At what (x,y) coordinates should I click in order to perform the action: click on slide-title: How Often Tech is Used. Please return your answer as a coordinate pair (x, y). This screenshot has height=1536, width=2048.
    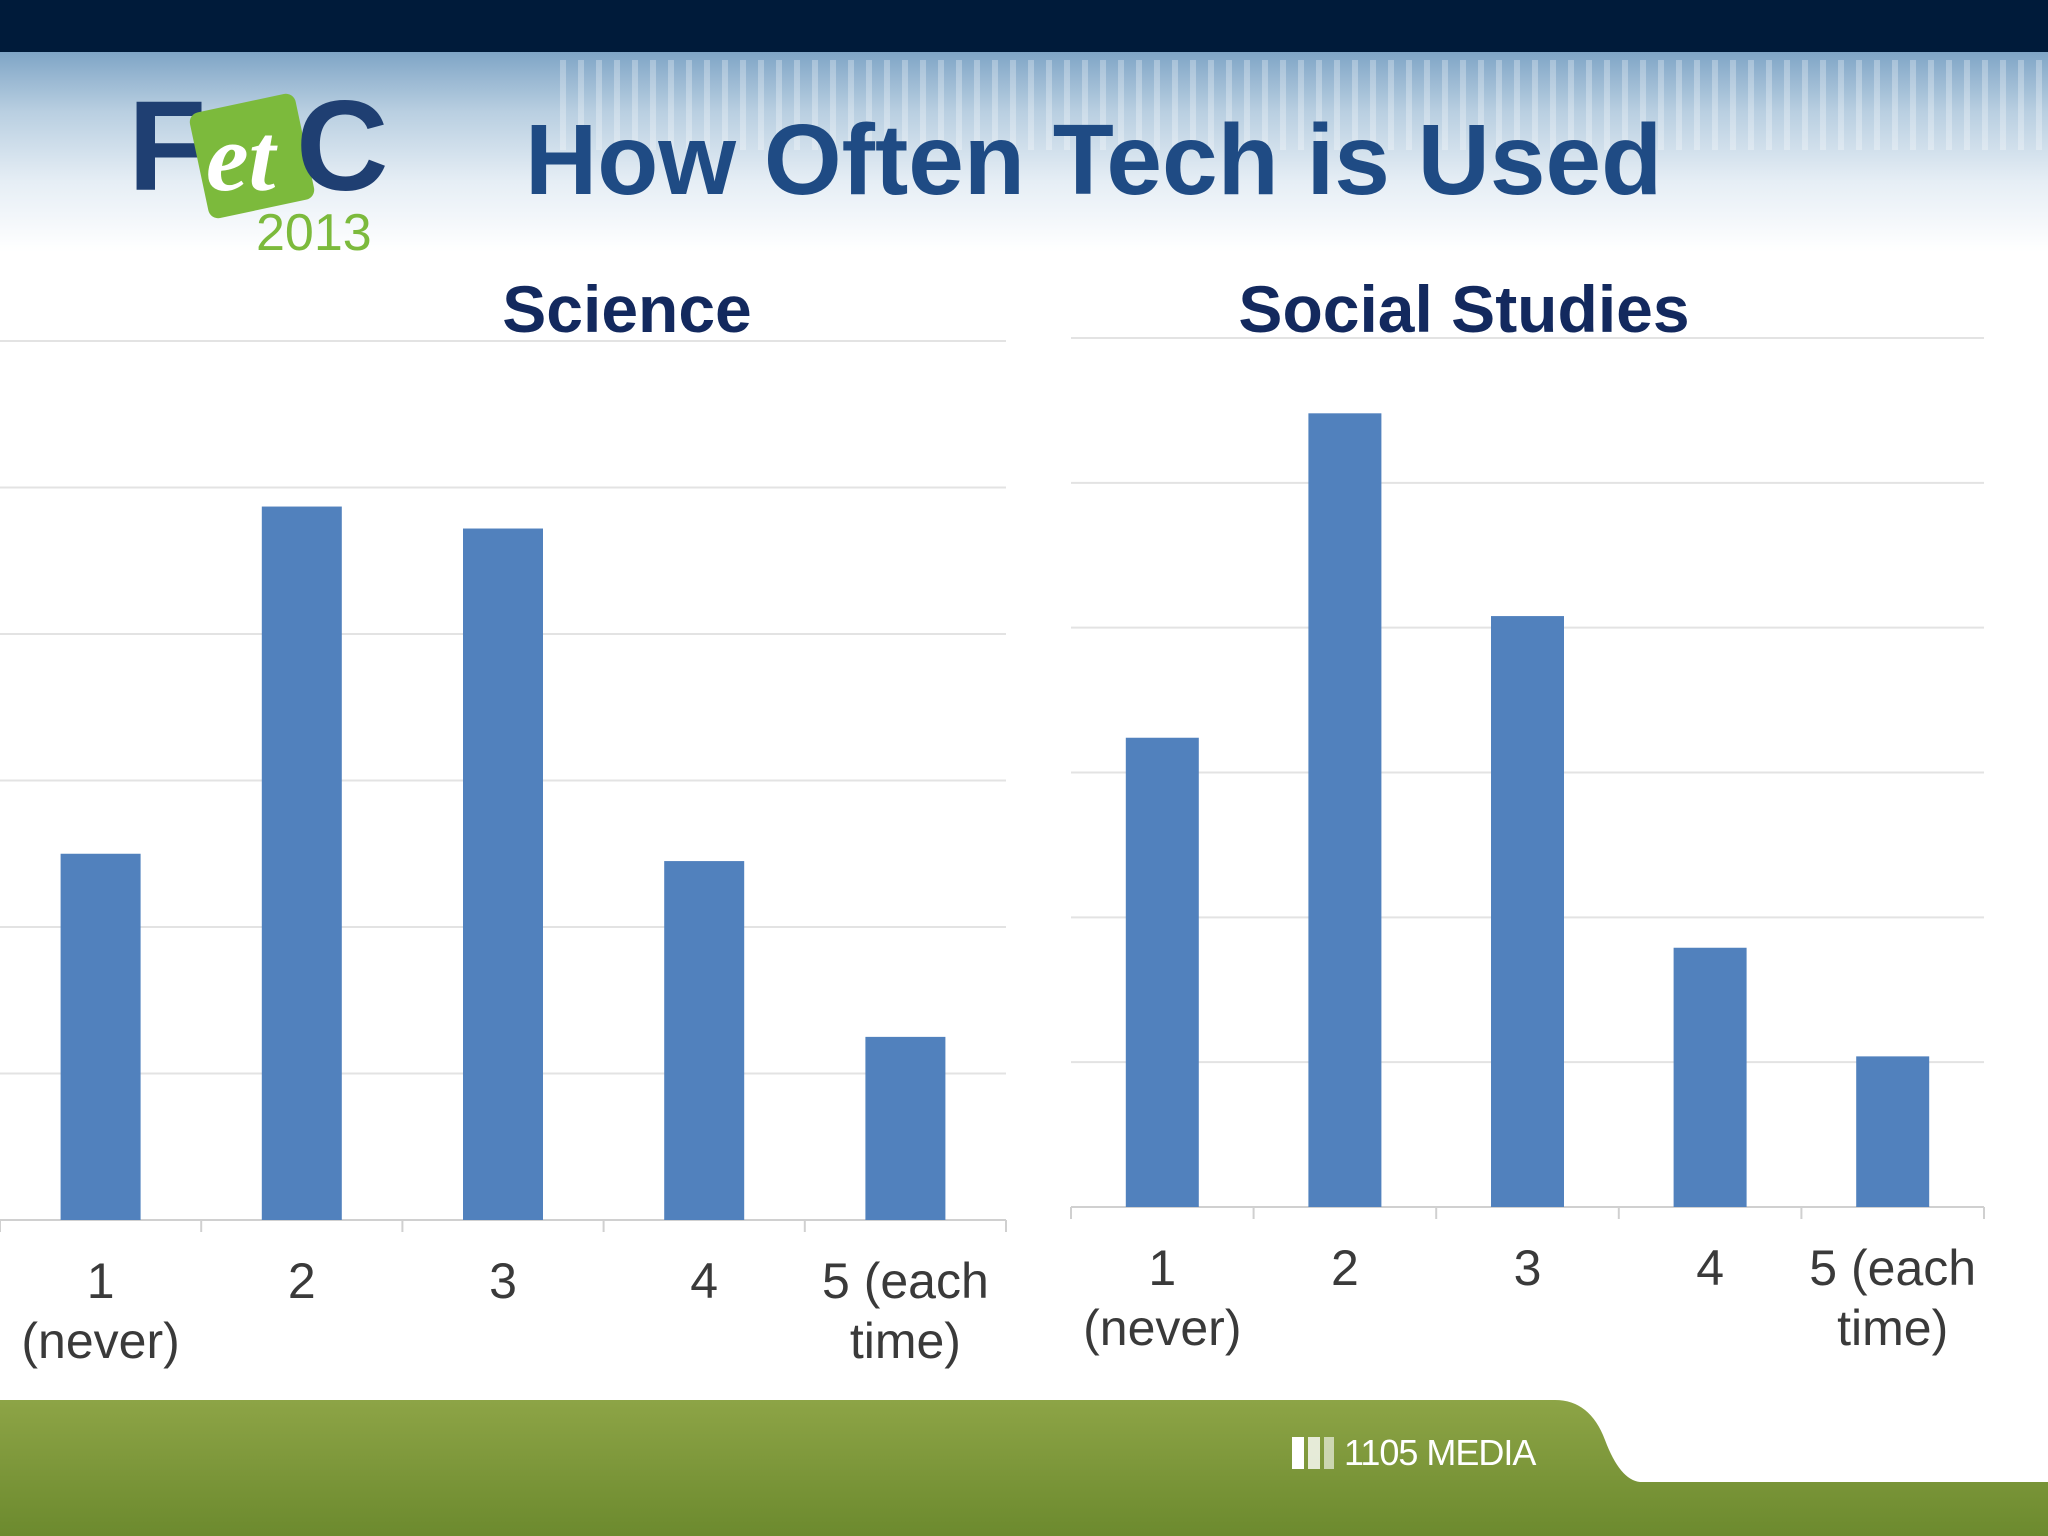
    Looking at the image, I should click on (1094, 160).